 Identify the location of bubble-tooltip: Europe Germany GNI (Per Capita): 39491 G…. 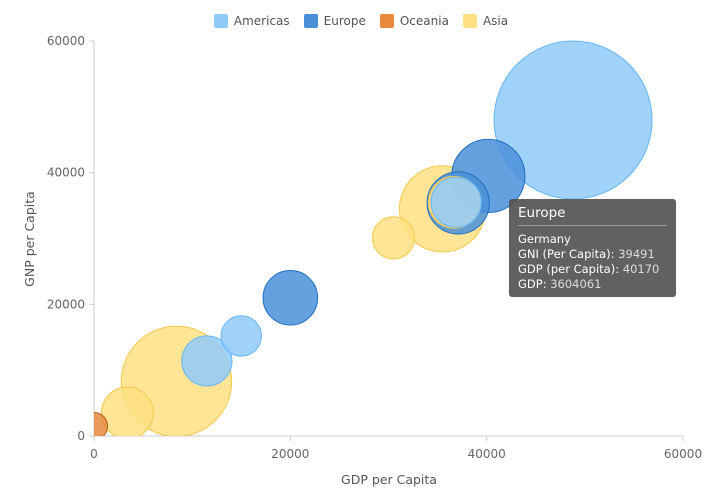
(592, 248).